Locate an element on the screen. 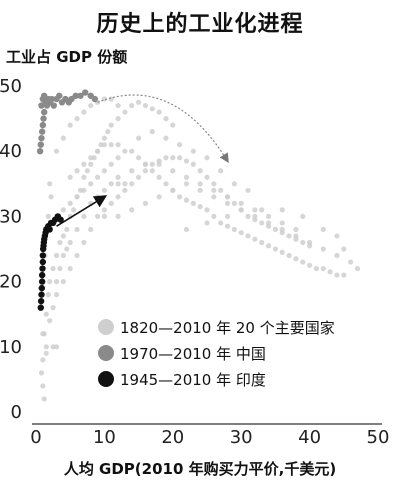 This screenshot has width=400, height=487. y-tick-label: 40 is located at coordinates (11, 151).